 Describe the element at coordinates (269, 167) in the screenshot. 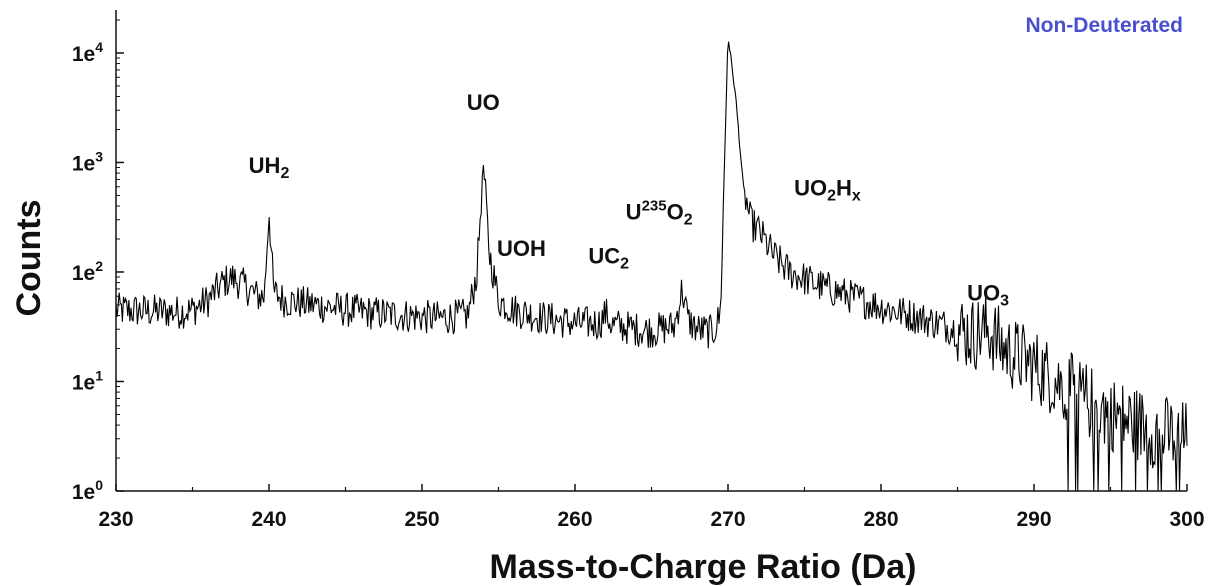

I see `peak-label-0: UH2` at that location.